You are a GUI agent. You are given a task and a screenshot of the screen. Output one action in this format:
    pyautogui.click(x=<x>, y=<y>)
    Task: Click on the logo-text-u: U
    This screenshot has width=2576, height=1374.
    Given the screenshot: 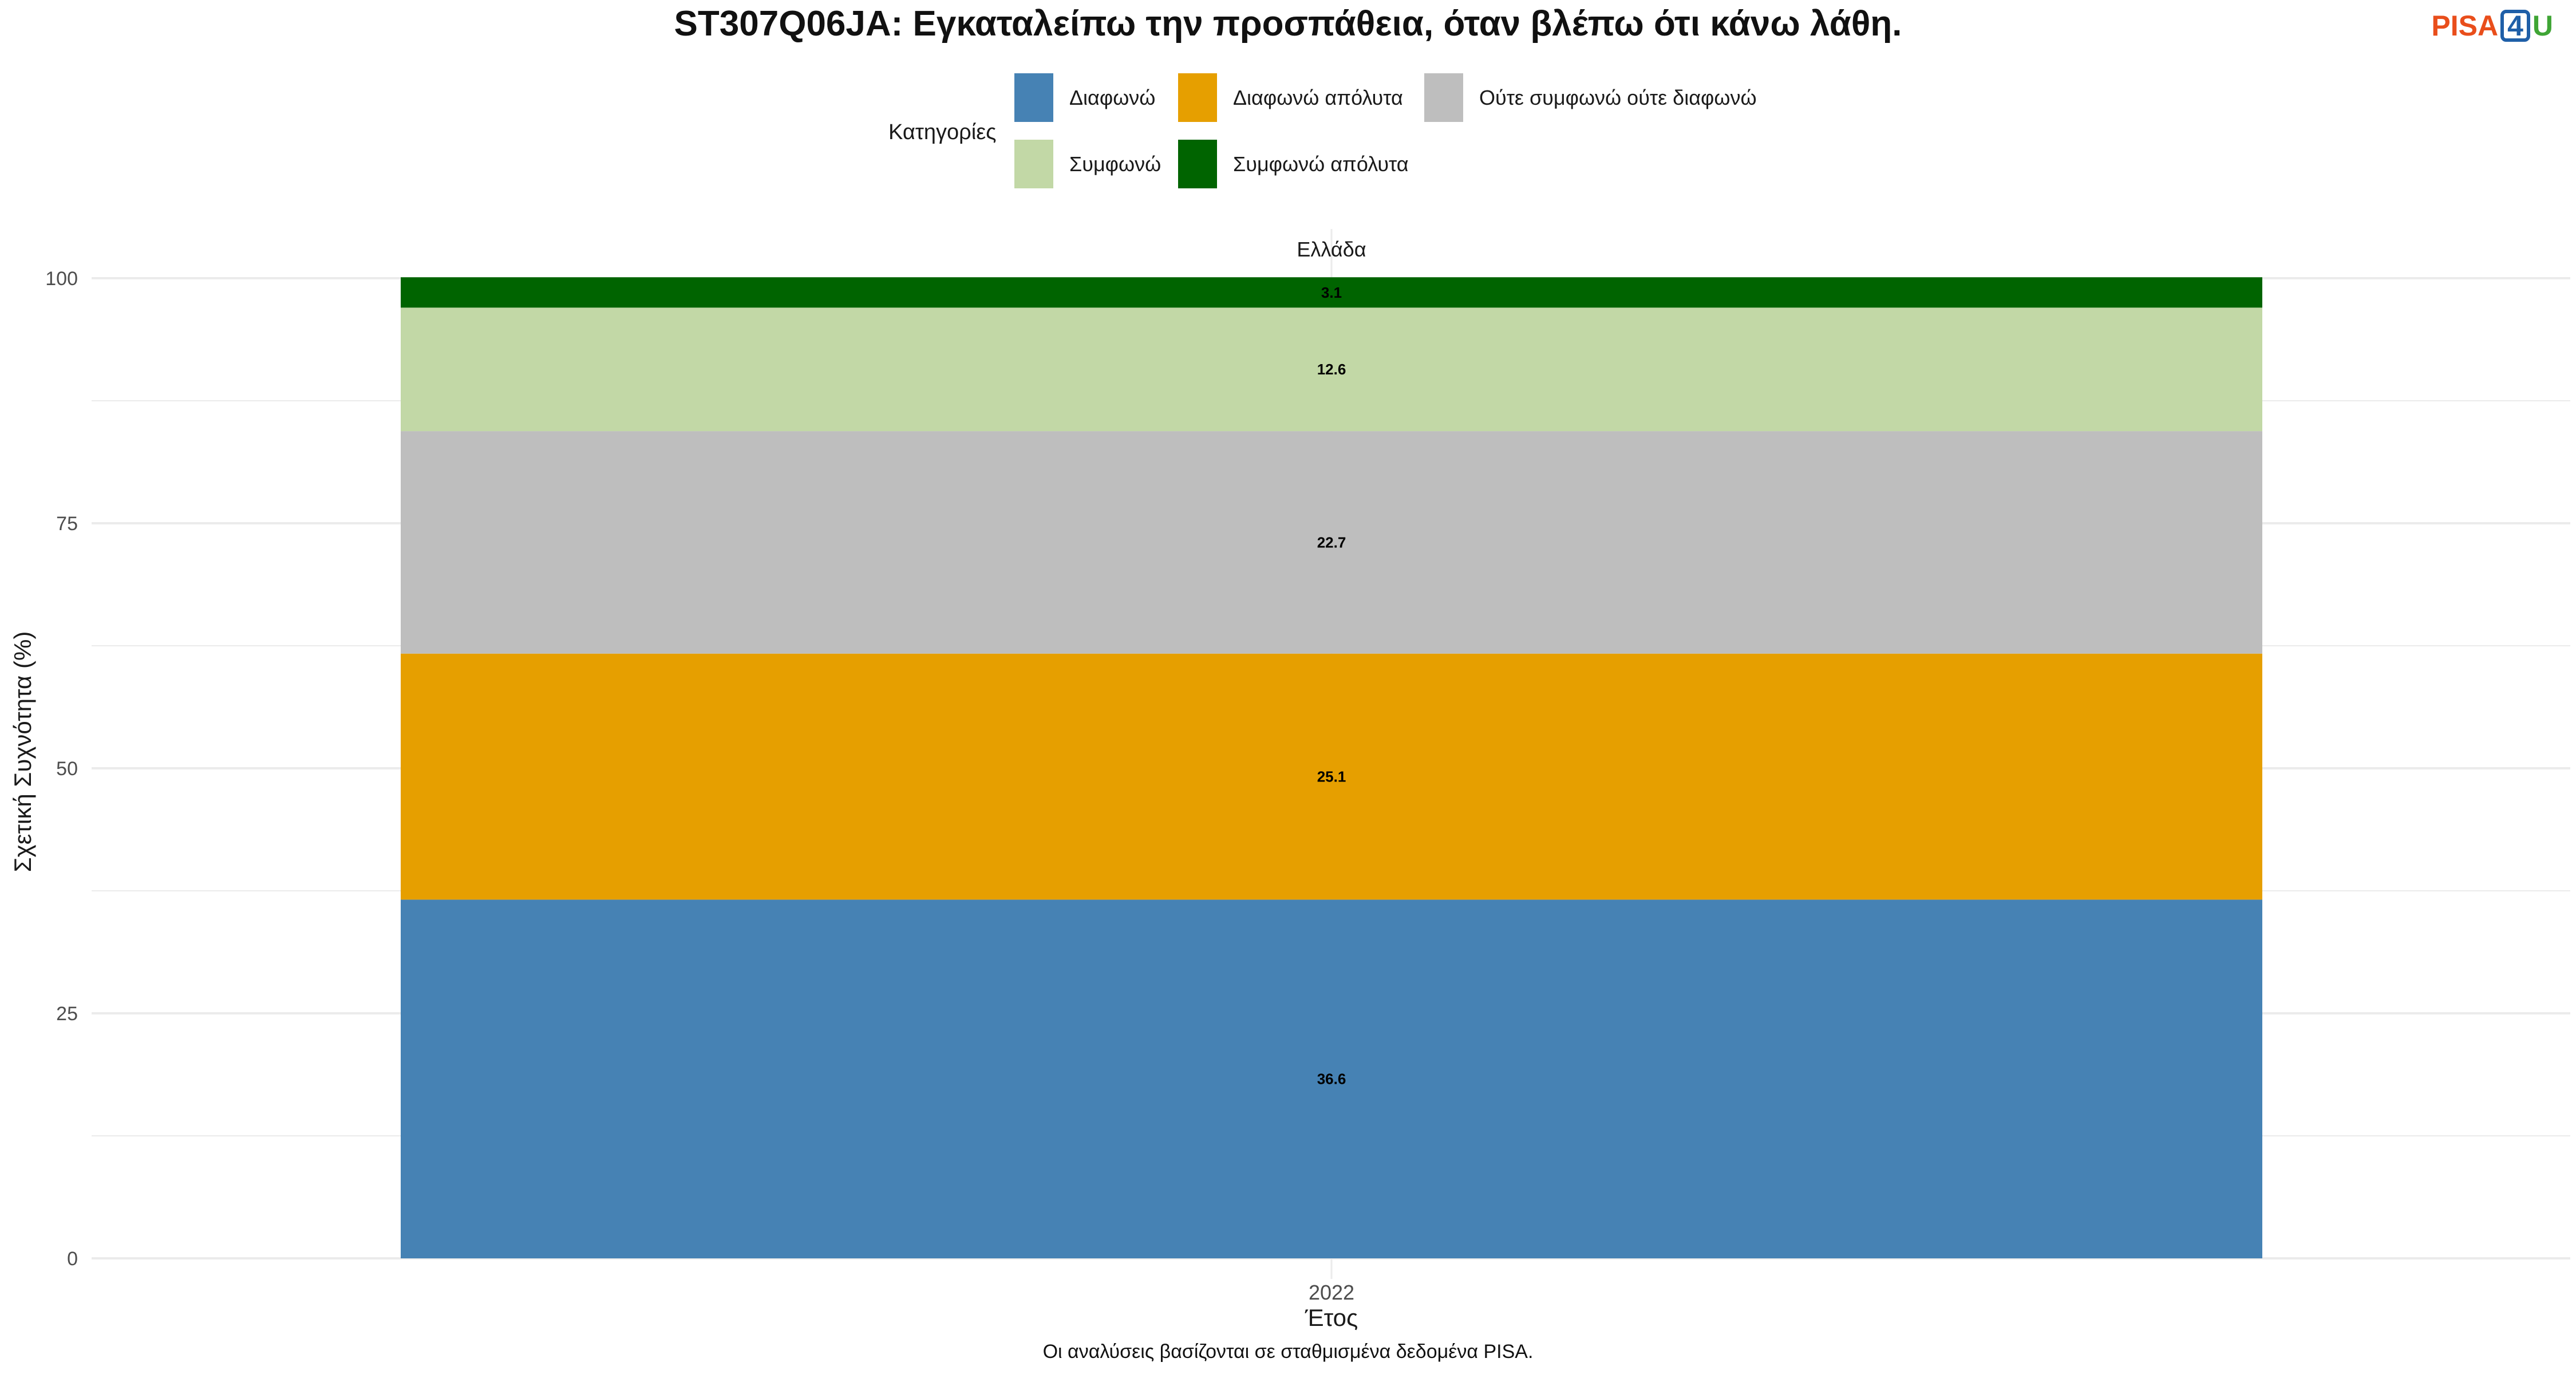 What is the action you would take?
    pyautogui.click(x=2542, y=26)
    